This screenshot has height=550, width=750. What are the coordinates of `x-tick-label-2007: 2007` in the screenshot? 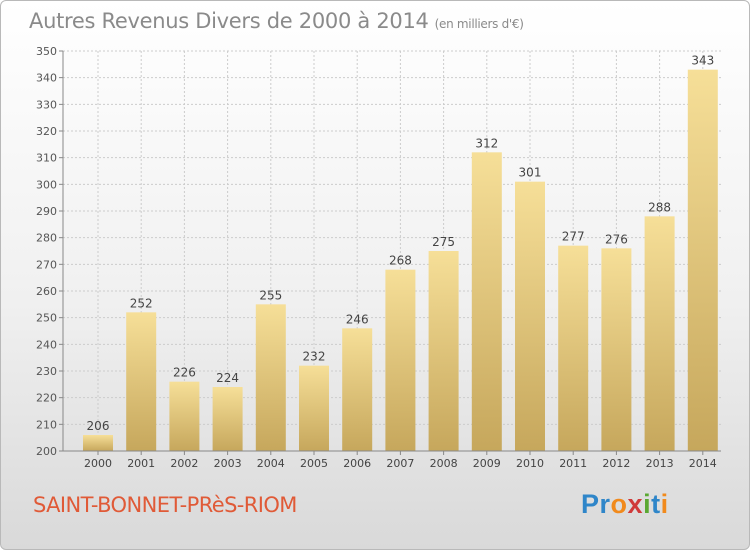 It's located at (400, 463).